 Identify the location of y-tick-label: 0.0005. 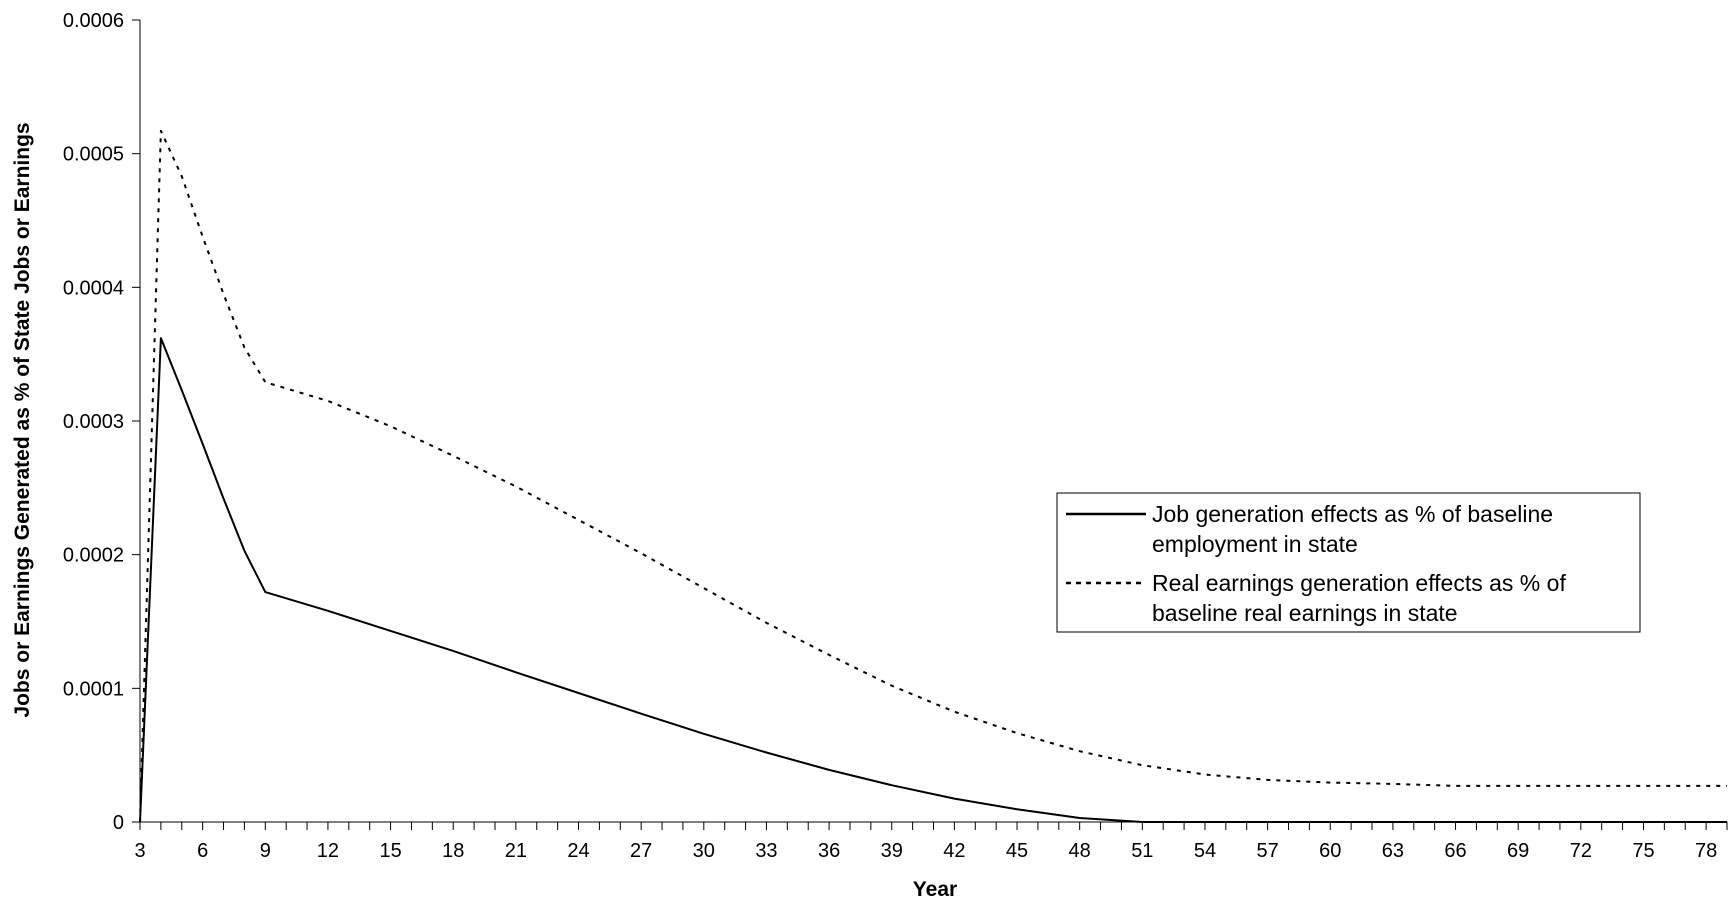
(93, 155).